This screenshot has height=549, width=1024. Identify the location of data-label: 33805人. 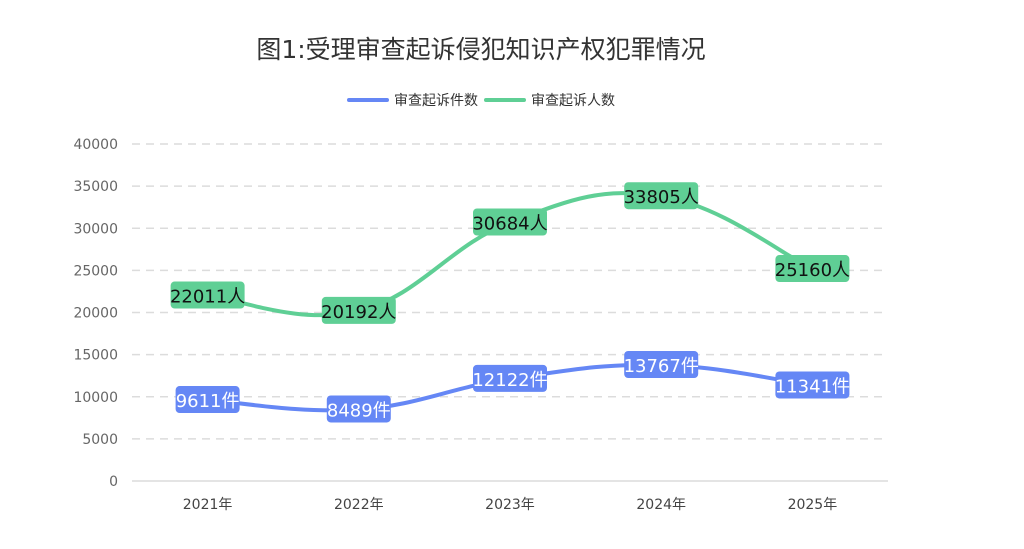
(661, 197).